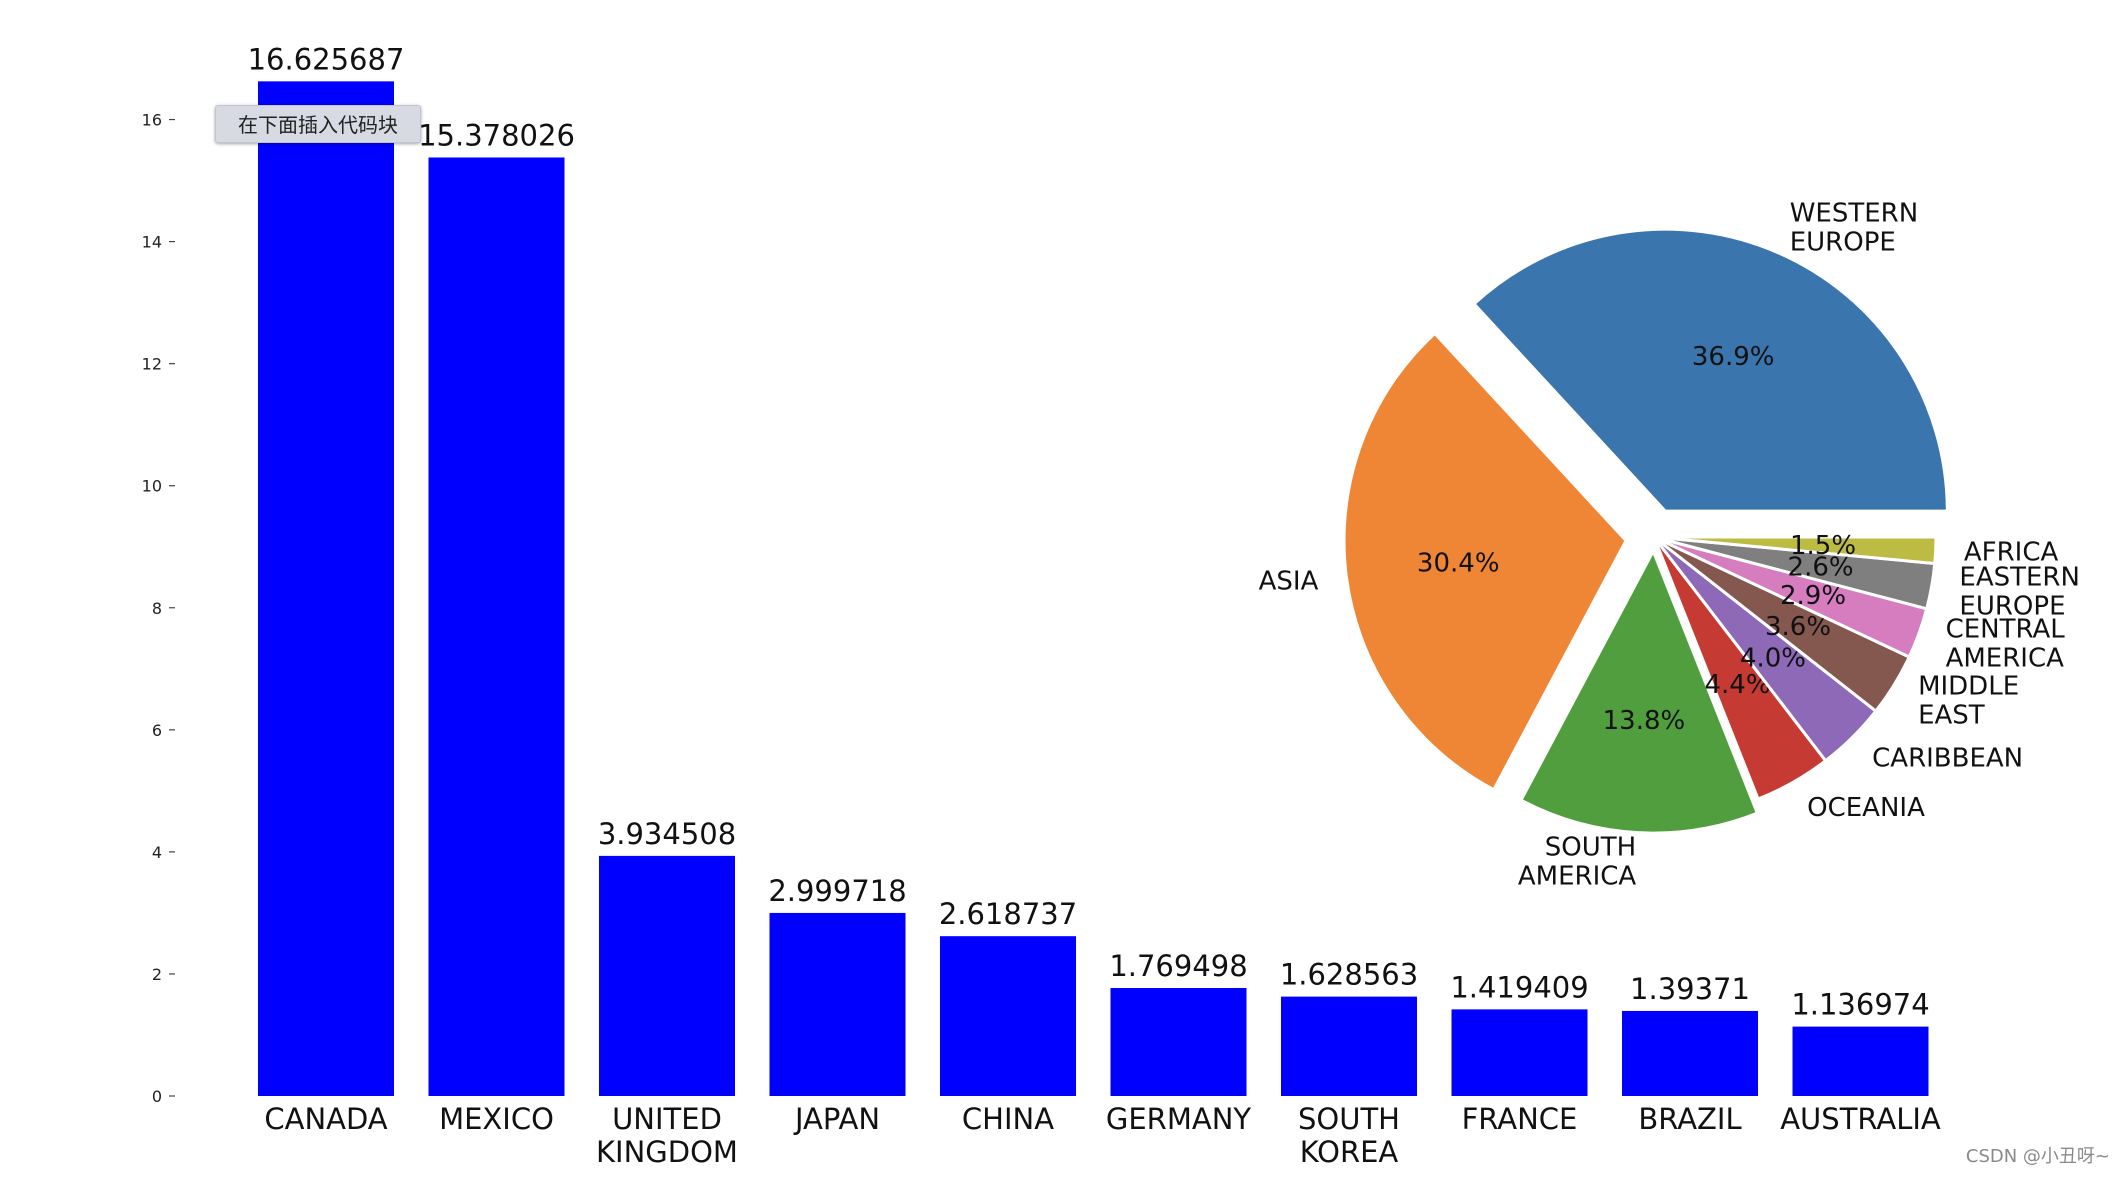 The height and width of the screenshot is (1182, 2122). What do you see at coordinates (2006, 643) in the screenshot?
I see `pie-category-label: CENTRAL AMERICA` at bounding box center [2006, 643].